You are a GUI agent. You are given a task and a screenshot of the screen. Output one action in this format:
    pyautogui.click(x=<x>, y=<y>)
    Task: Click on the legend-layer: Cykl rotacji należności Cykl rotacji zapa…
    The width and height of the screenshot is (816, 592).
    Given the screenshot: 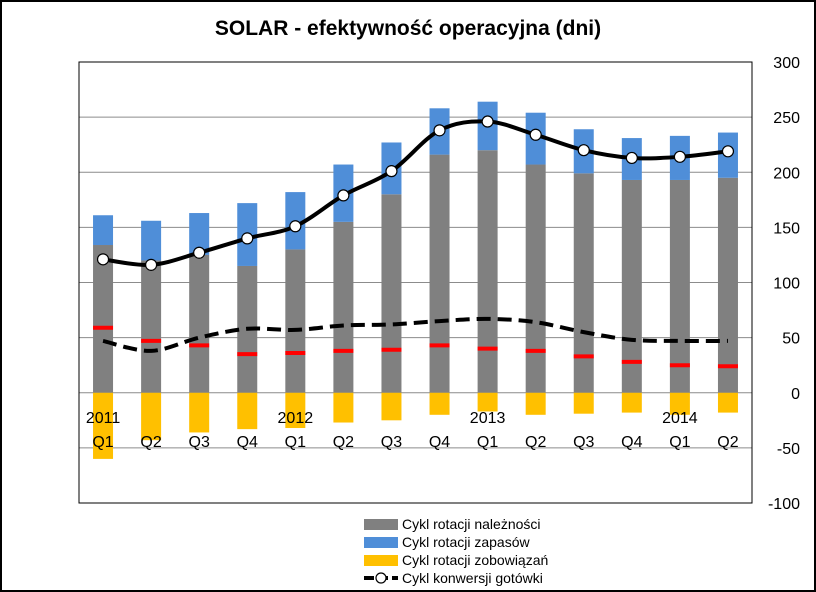 What is the action you would take?
    pyautogui.click(x=456, y=551)
    